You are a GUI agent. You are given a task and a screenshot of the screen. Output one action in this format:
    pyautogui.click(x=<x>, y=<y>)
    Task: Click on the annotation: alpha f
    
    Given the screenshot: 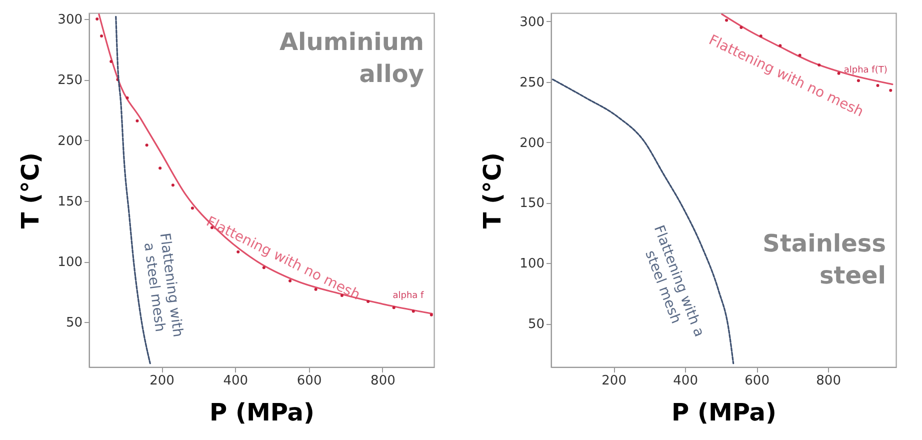 What is the action you would take?
    pyautogui.click(x=408, y=296)
    